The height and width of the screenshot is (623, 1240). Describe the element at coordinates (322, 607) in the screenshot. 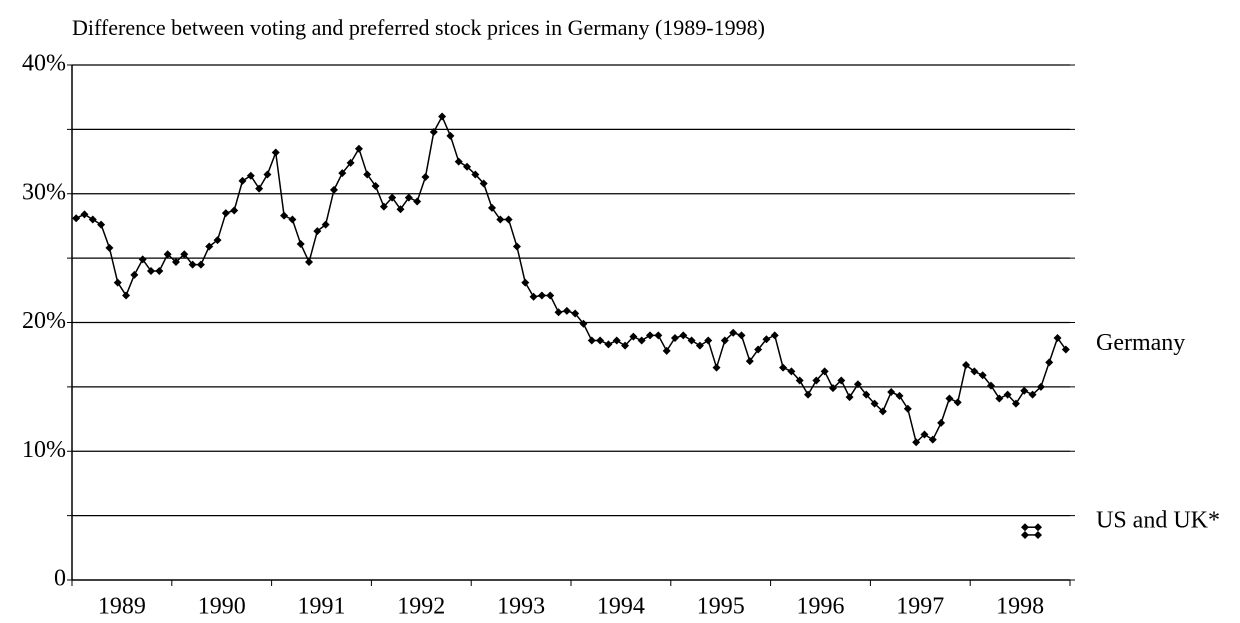

I see `x-tick-label: 1991` at that location.